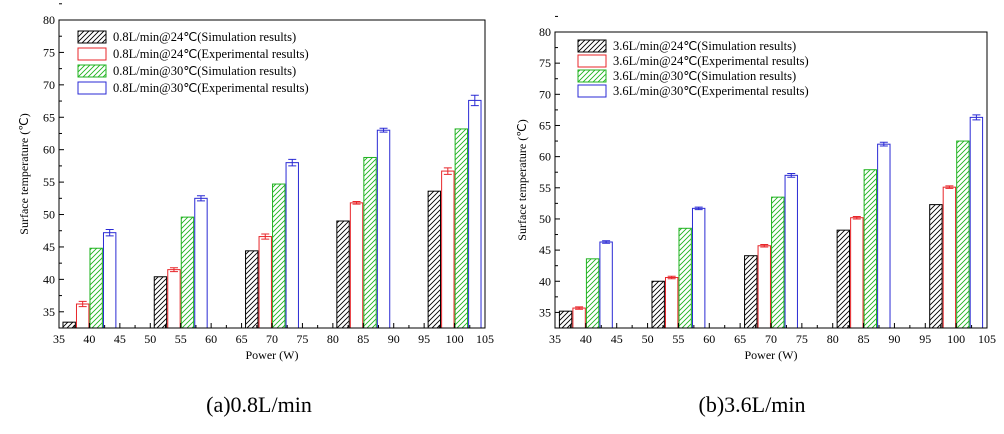  What do you see at coordinates (802, 339) in the screenshot?
I see `x-tick-label: 75` at bounding box center [802, 339].